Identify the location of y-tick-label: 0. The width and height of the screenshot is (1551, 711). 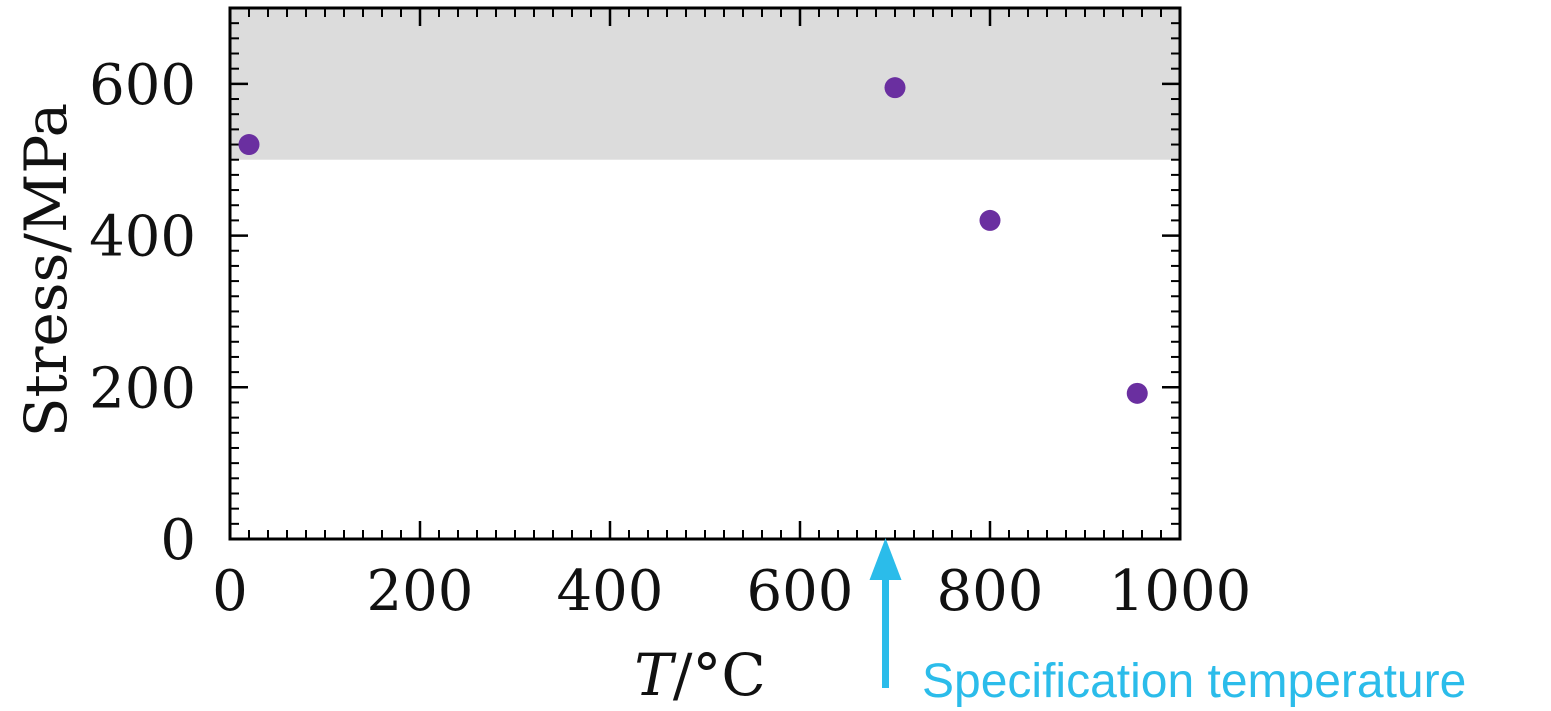
(178, 540).